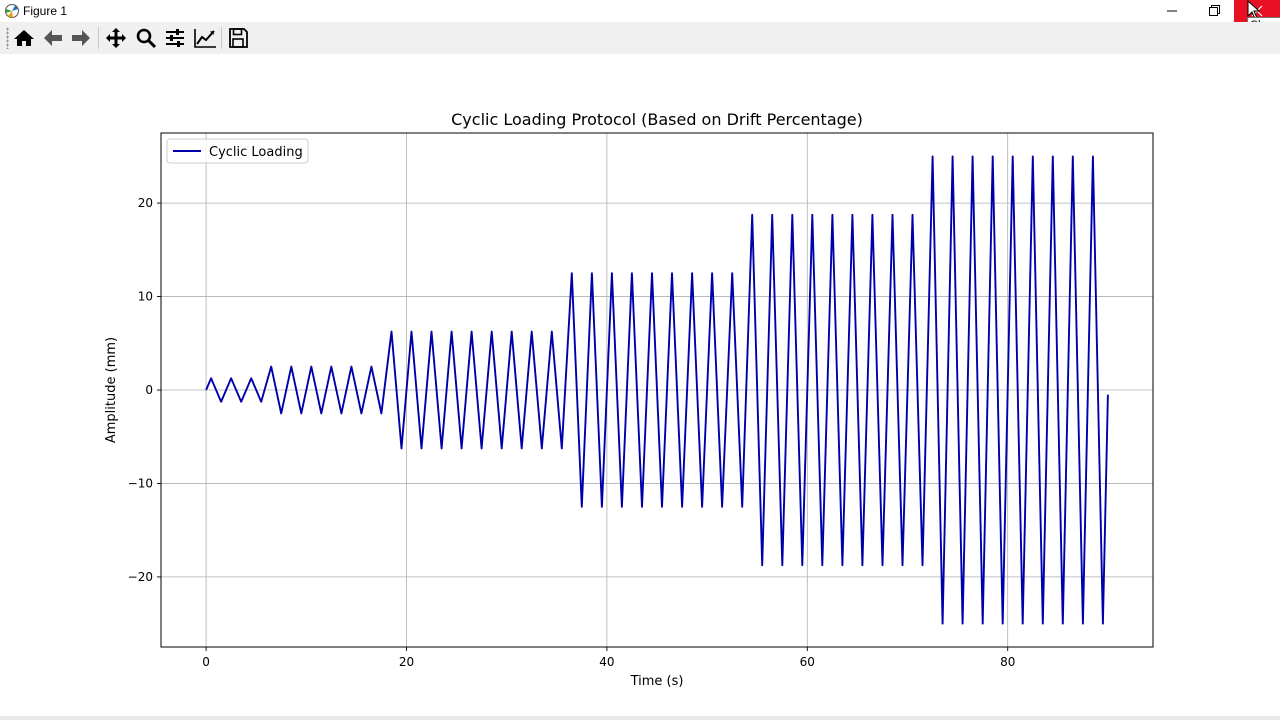 This screenshot has height=720, width=1280. Describe the element at coordinates (111, 390) in the screenshot. I see `y-axis-label: Amplitude (mm)` at that location.